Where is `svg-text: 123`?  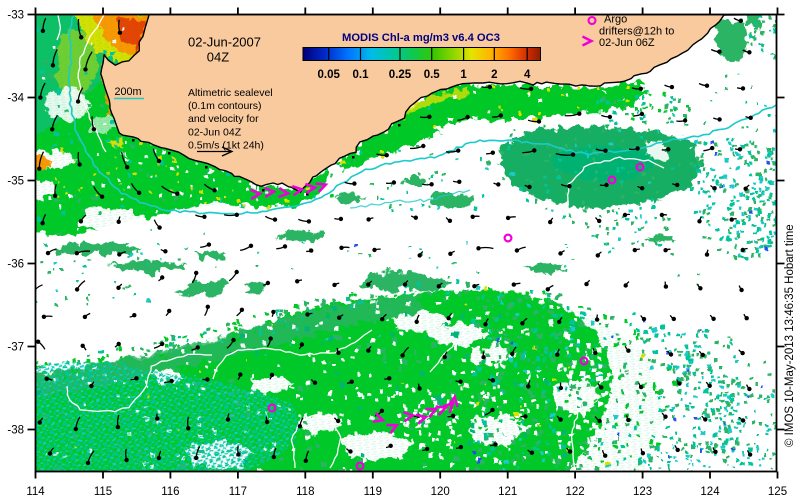 svg-text: 123 is located at coordinates (642, 492).